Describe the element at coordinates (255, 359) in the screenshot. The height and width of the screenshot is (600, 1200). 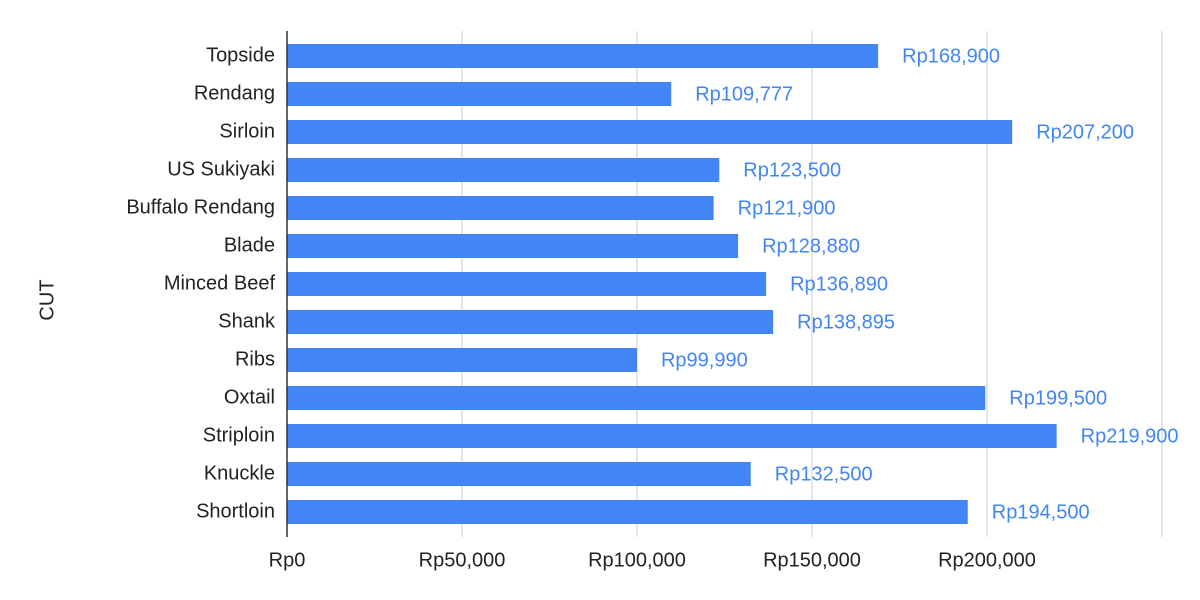
I see `y-tick-label: Ribs` at that location.